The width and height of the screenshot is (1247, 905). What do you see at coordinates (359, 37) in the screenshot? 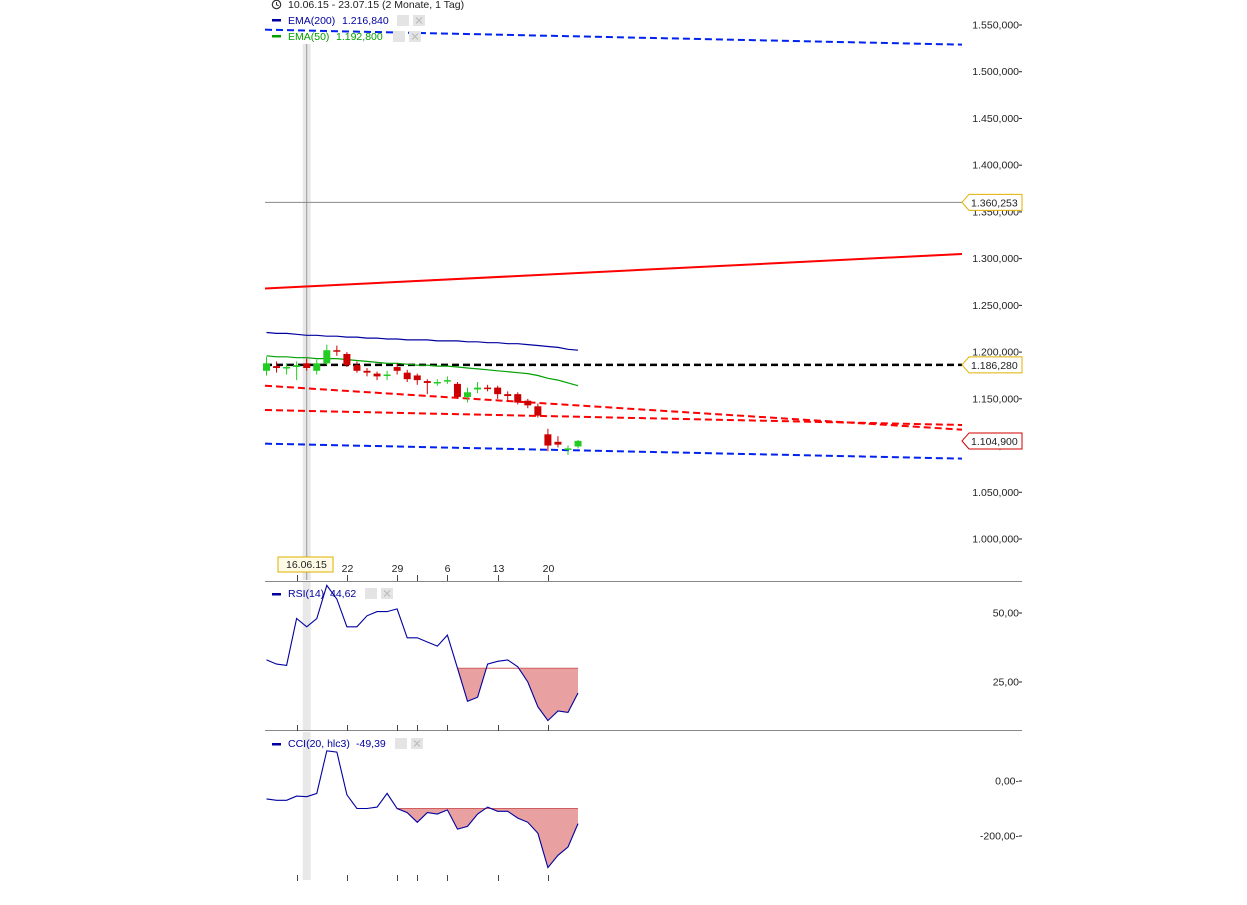
I see `ema50-value: 1.192,800` at bounding box center [359, 37].